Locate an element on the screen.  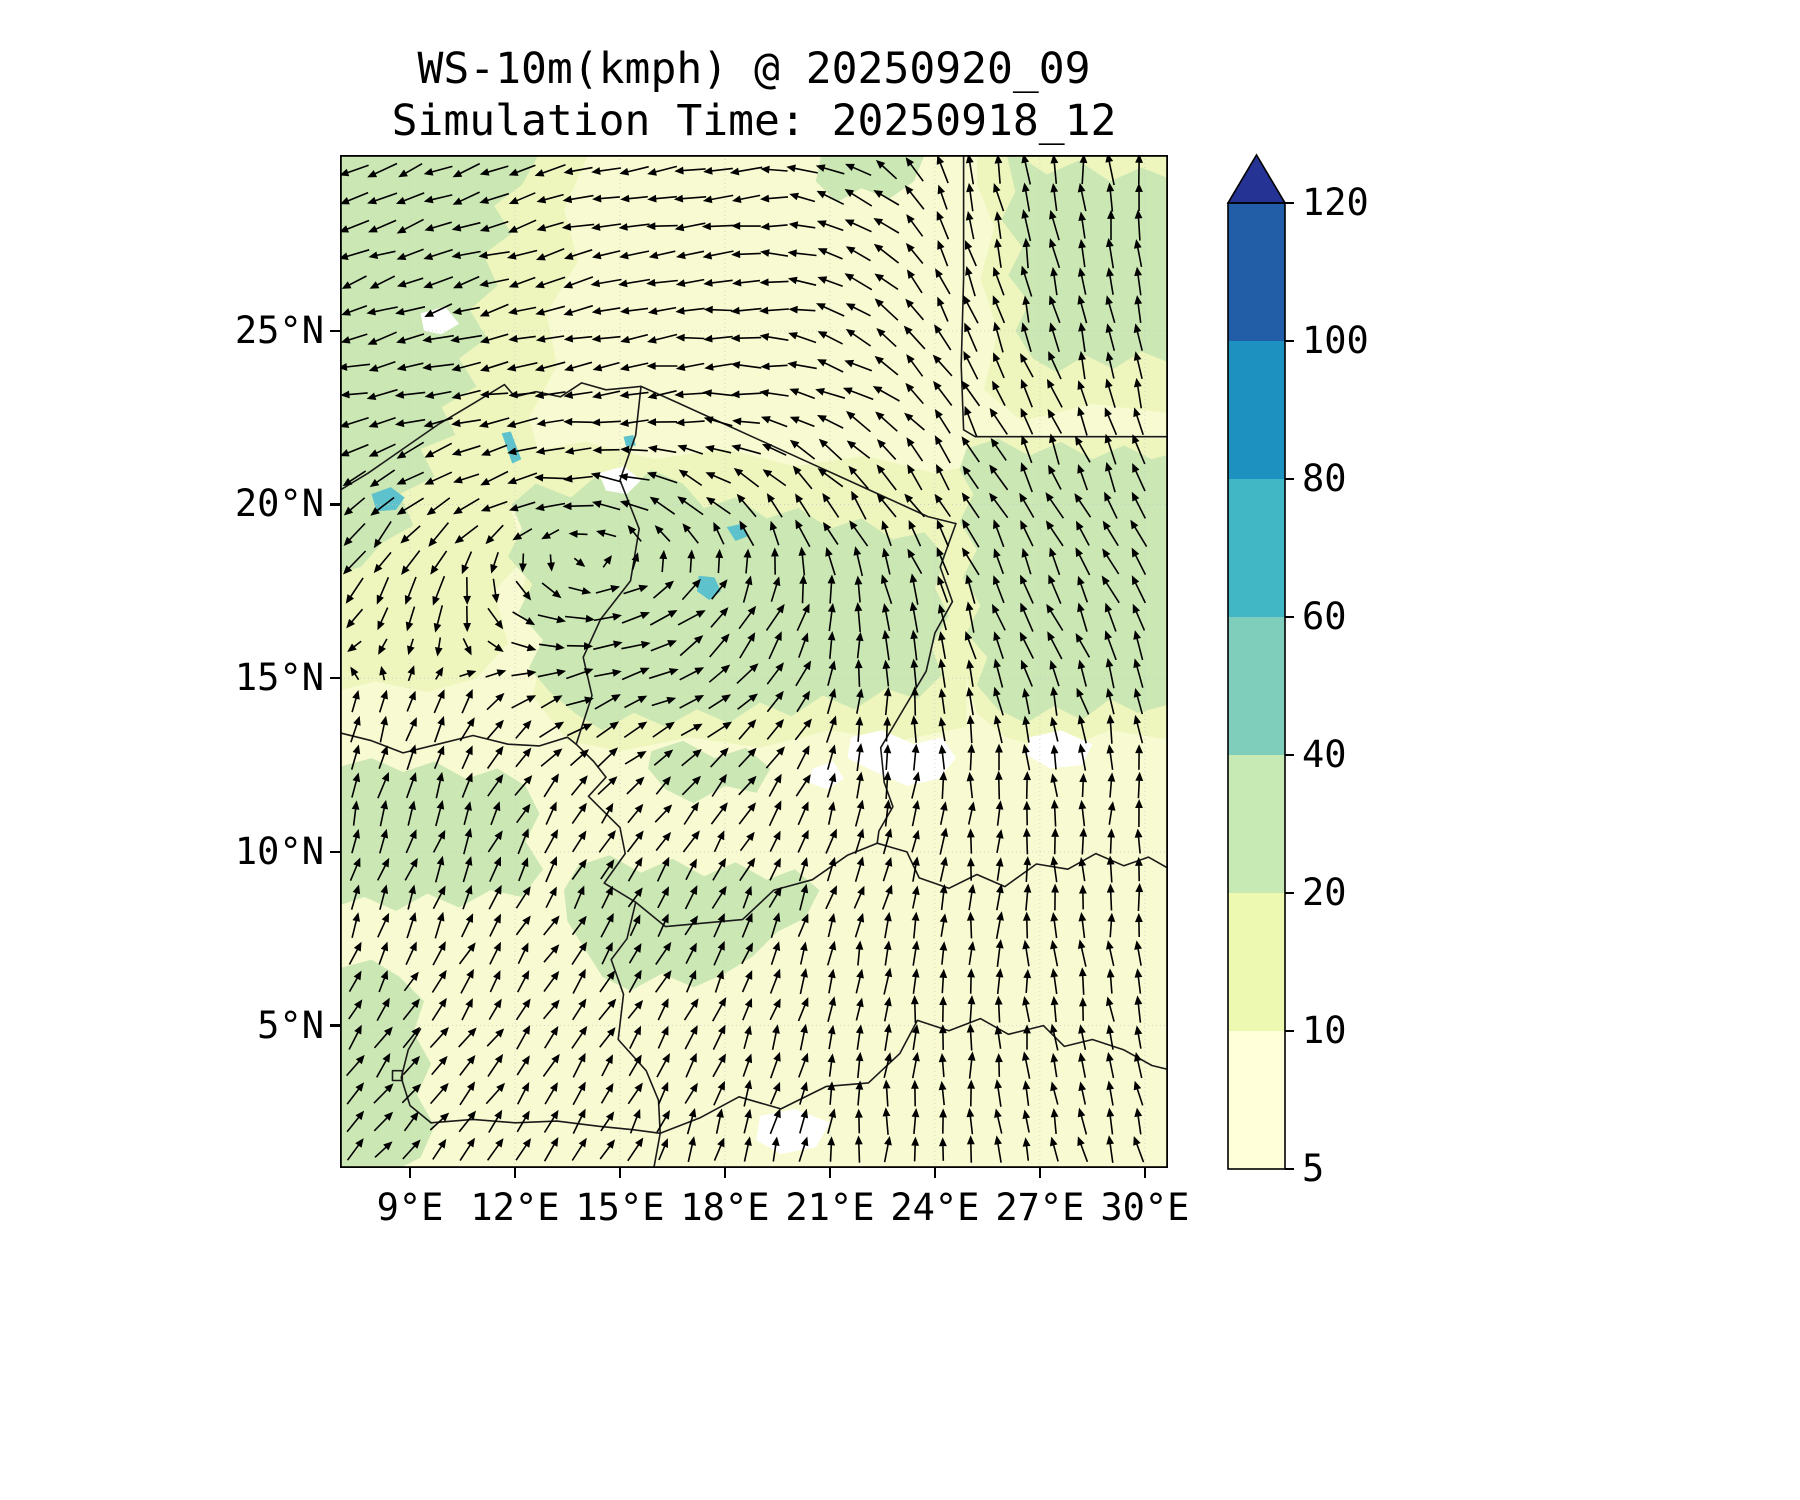
colorbar-segment is located at coordinates (1256, 548).